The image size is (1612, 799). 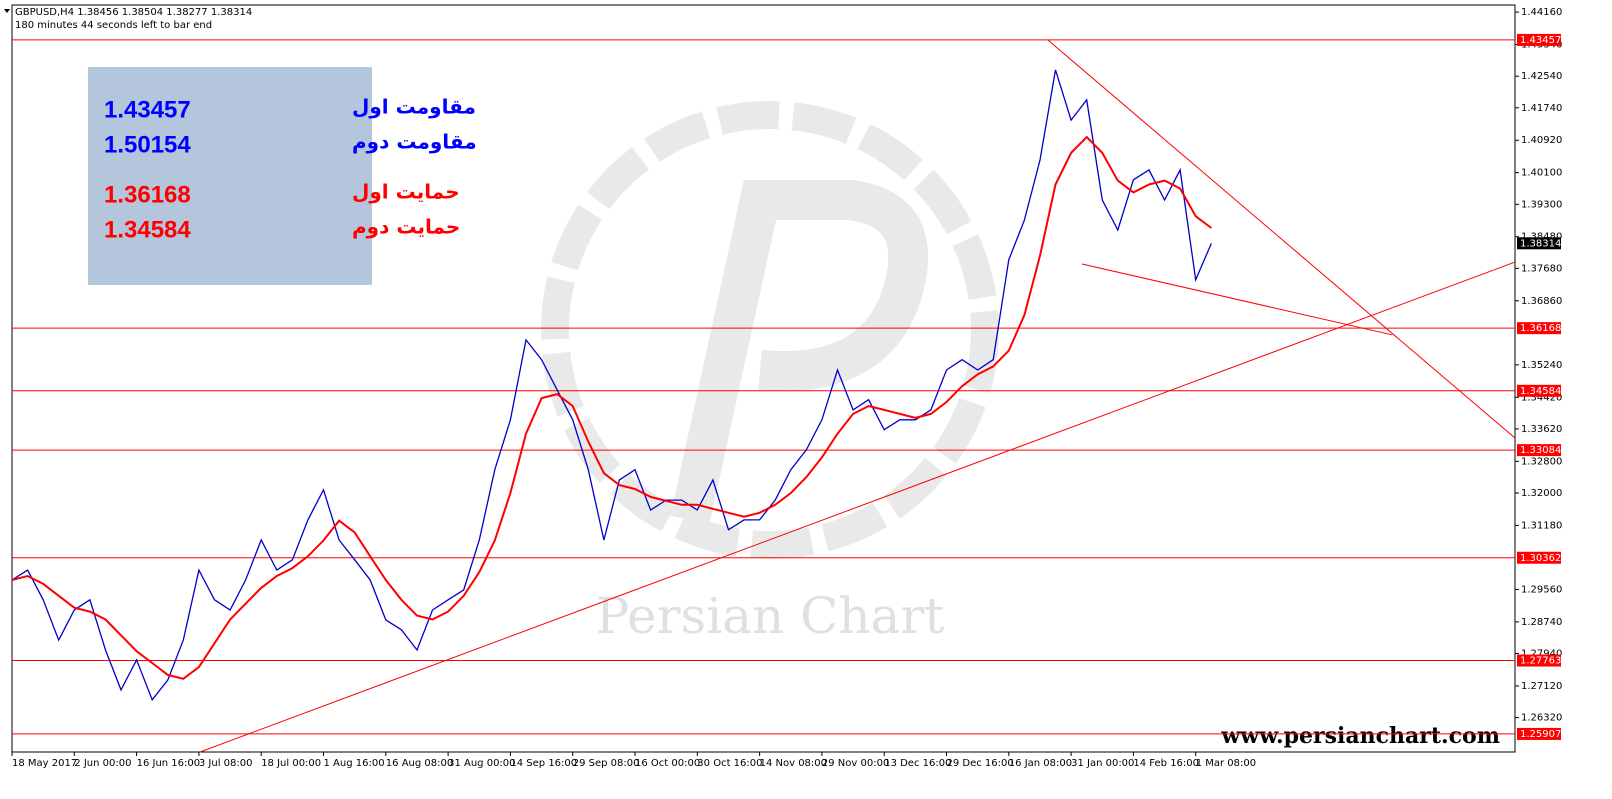 I want to click on current-price-box, so click(x=1539, y=243).